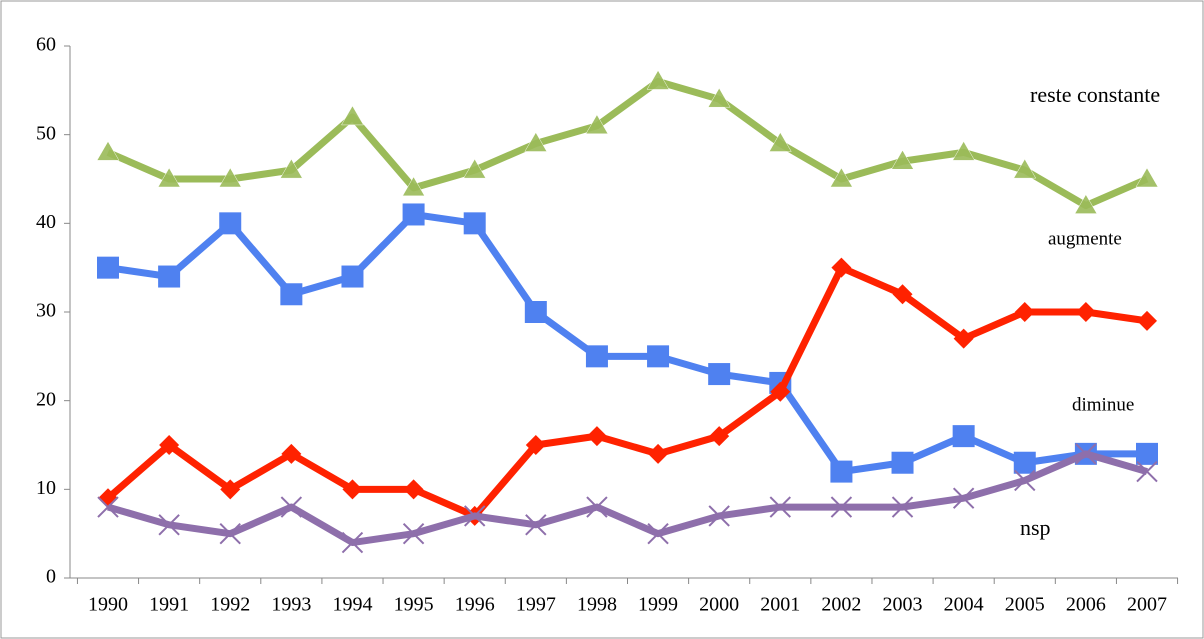  What do you see at coordinates (658, 605) in the screenshot?
I see `x-tick-label: 1999` at bounding box center [658, 605].